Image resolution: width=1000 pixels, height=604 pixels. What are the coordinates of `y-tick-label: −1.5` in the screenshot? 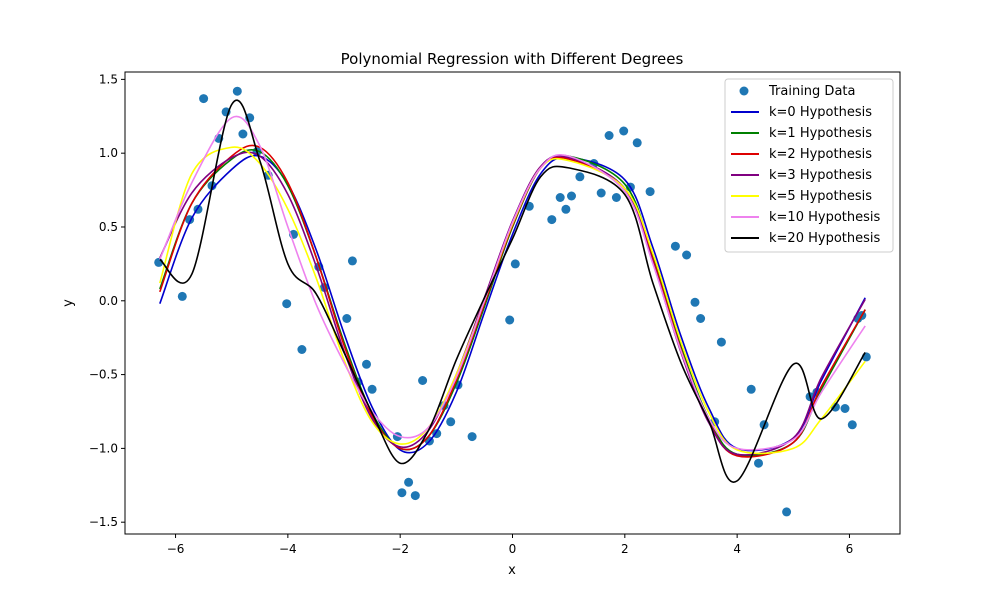 It's located at (103, 522).